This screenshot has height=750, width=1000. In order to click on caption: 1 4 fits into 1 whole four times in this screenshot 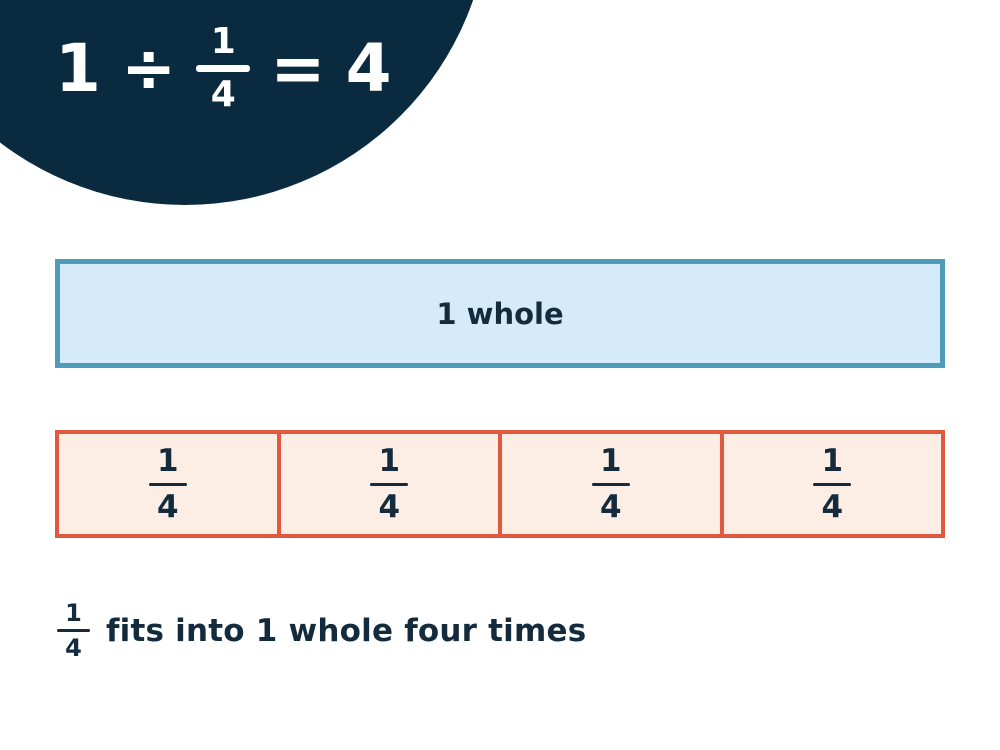, I will do `click(321, 630)`.